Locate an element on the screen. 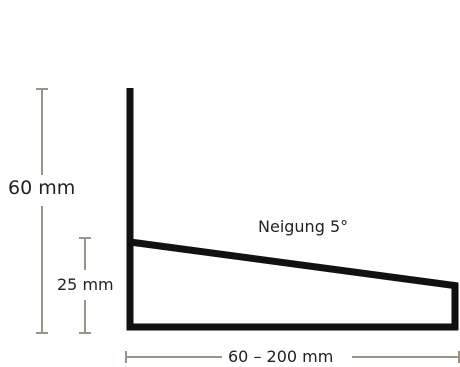 The height and width of the screenshot is (367, 460). dimension-height-front is located at coordinates (85, 285).